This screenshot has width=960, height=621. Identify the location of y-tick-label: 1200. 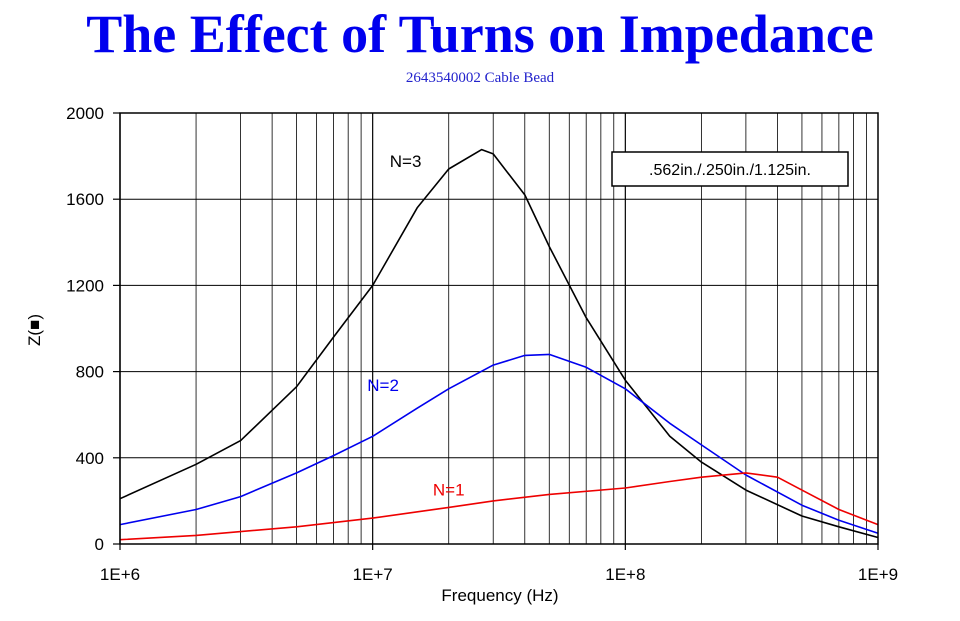
(85, 285).